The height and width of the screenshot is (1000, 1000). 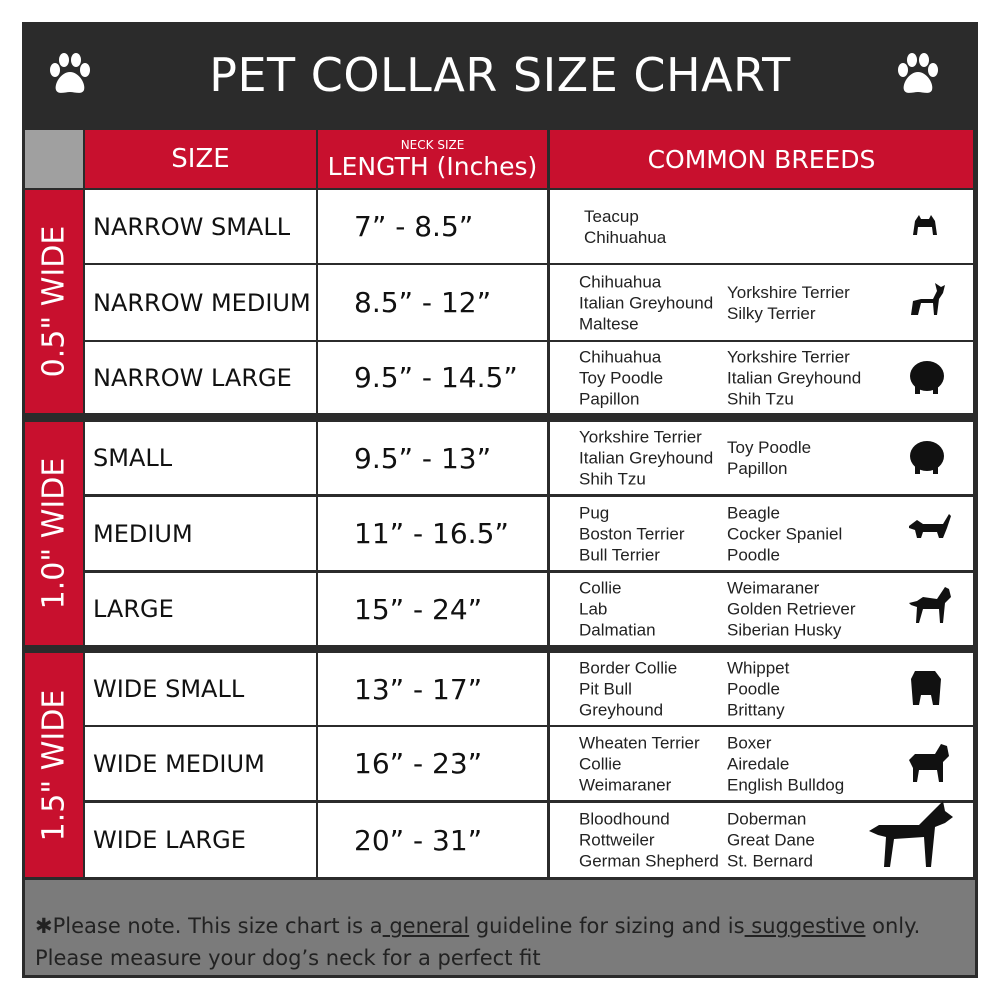 I want to click on breed-list: Wheaten Terrier Collie Weimaraner, so click(x=639, y=763).